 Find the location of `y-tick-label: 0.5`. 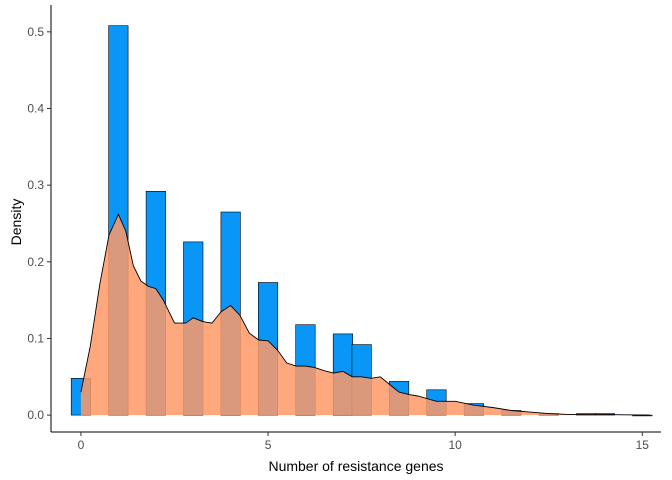

y-tick-label: 0.5 is located at coordinates (35, 32).